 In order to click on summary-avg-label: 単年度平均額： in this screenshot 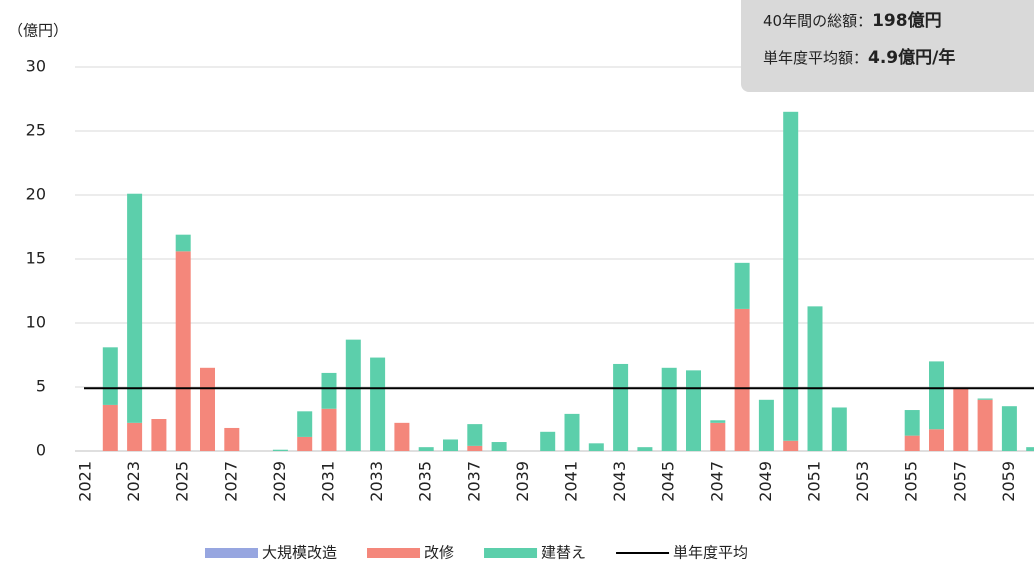, I will do `click(815, 58)`.